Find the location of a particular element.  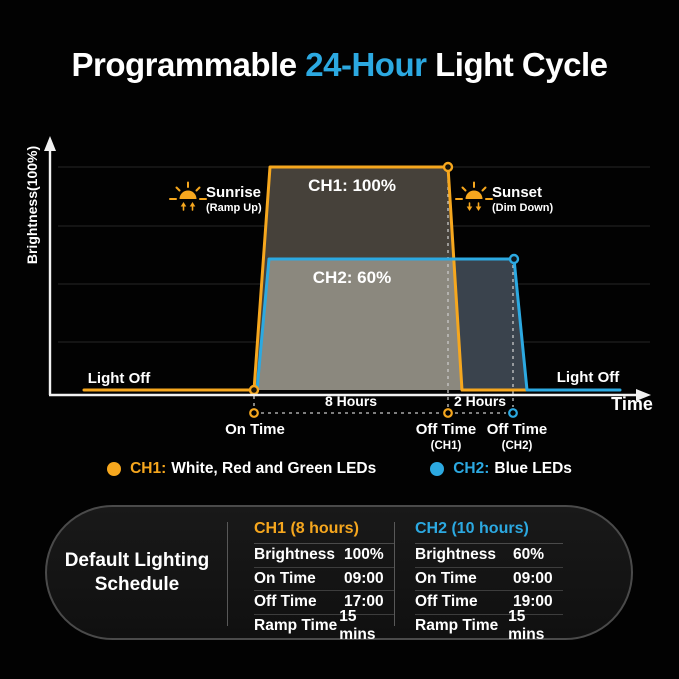

legend-ch2-name: CH2: is located at coordinates (471, 468).